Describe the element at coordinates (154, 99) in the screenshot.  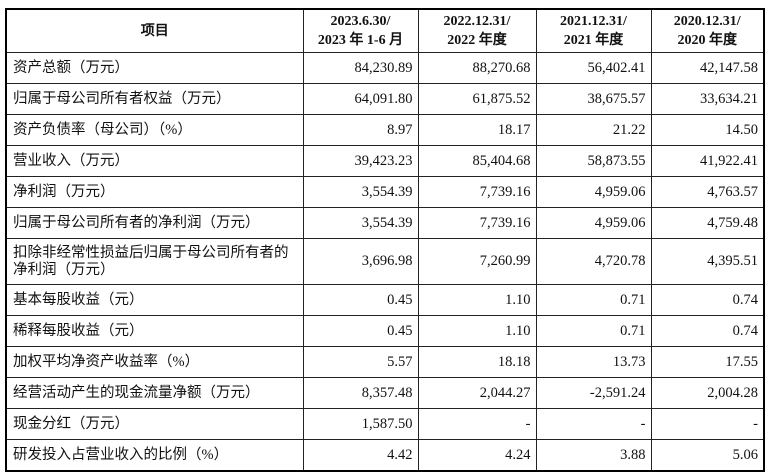
I see `row-label: 归属于母公司所有者权益（万元）` at that location.